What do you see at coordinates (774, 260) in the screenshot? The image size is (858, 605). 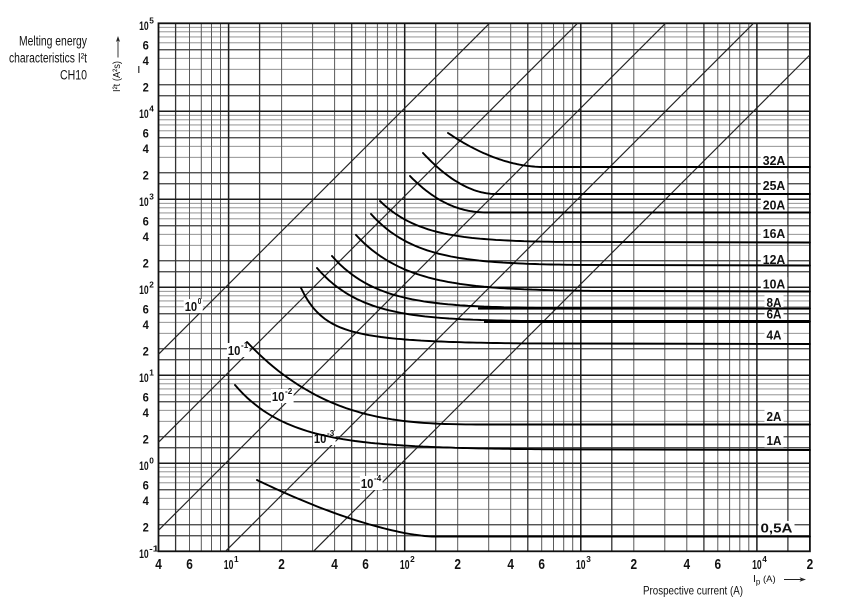 I see `svg-text: 12A` at bounding box center [774, 260].